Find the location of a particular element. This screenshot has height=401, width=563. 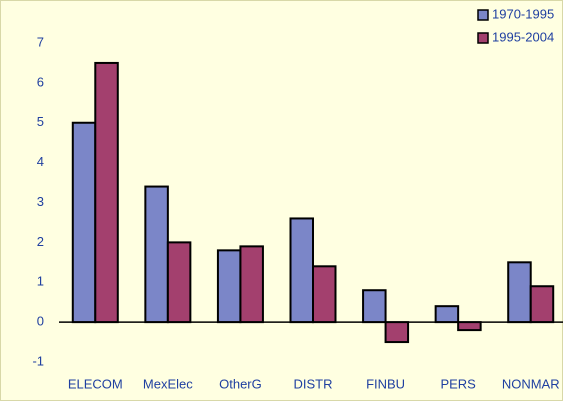

y-tick-label: 4 is located at coordinates (40, 161).